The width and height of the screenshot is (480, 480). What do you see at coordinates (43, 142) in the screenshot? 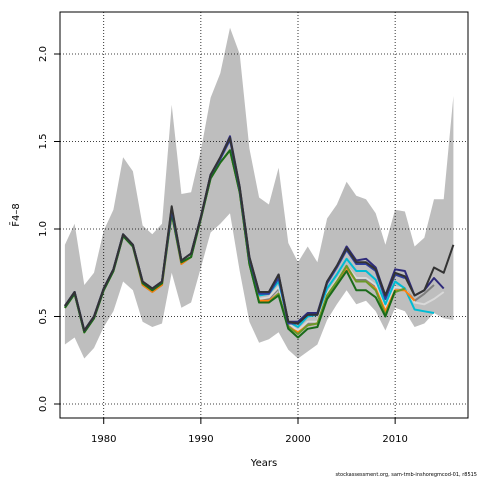
I see `y-tick-label: 1.5` at bounding box center [43, 142].